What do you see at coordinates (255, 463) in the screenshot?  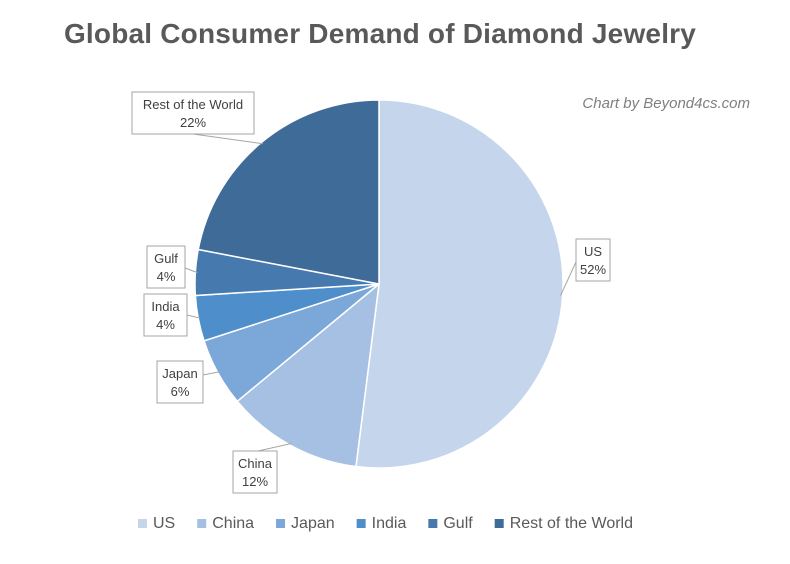 I see `data-label-category-china: China` at bounding box center [255, 463].